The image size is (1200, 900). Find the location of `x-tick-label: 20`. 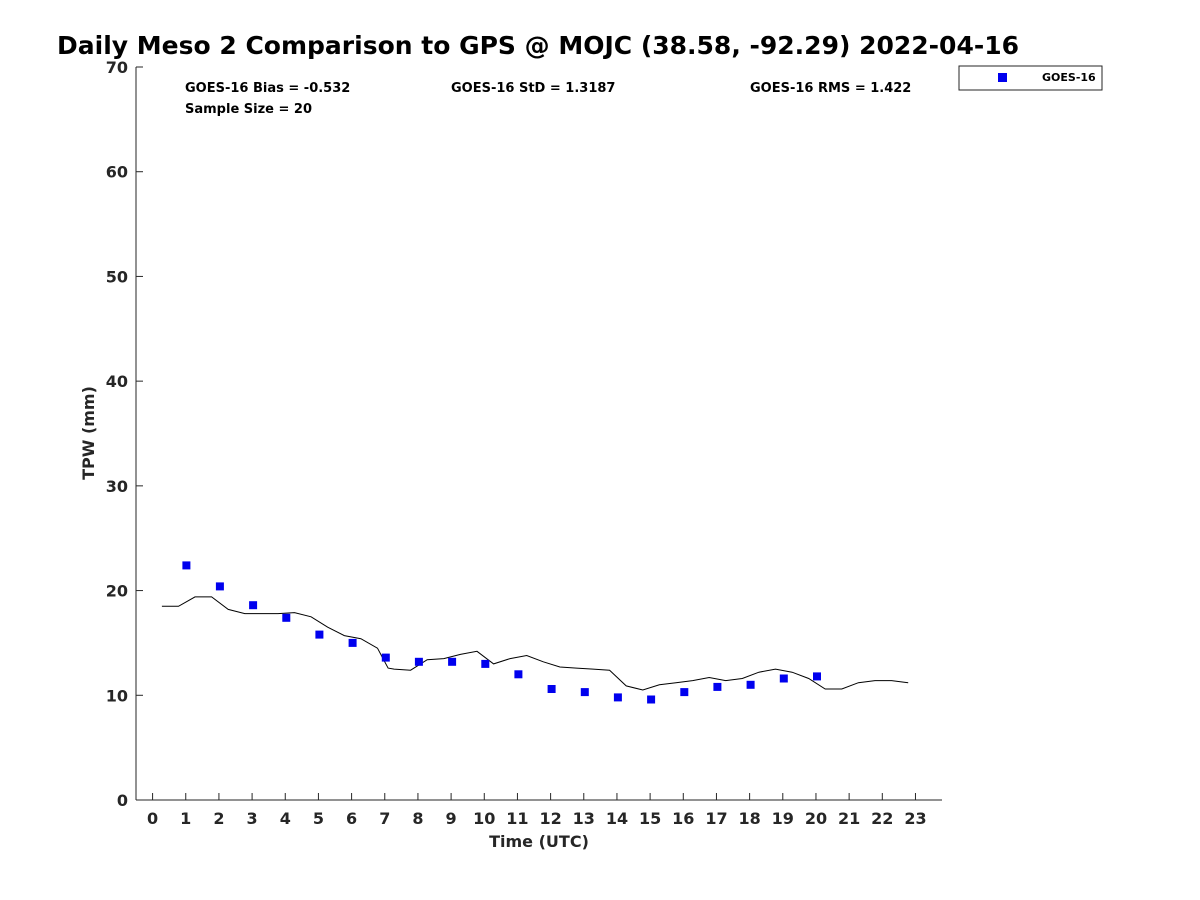

x-tick-label: 20 is located at coordinates (816, 818).